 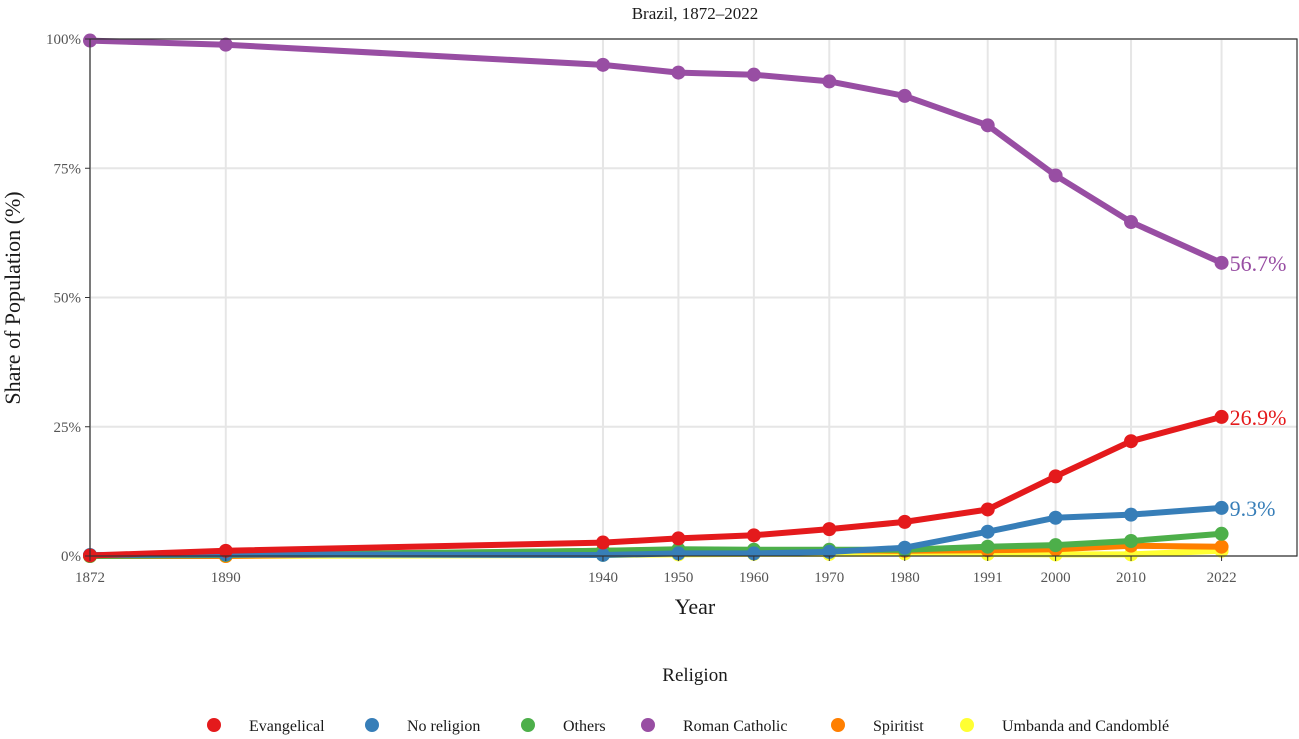 I want to click on legend-label: Roman Catholic, so click(x=735, y=726).